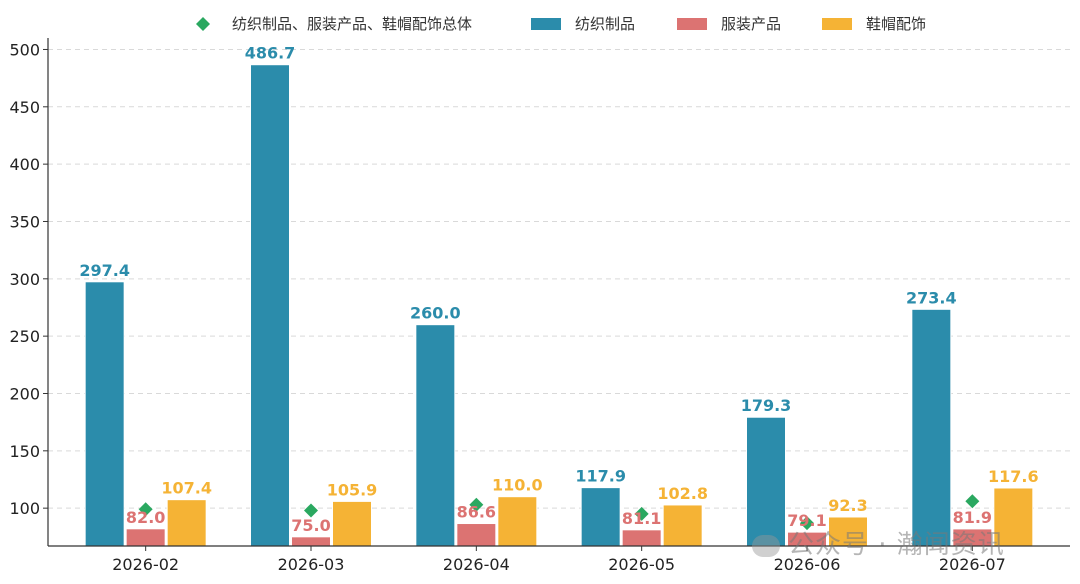 The height and width of the screenshot is (584, 1080). I want to click on y-tick-label: 150, so click(24, 451).